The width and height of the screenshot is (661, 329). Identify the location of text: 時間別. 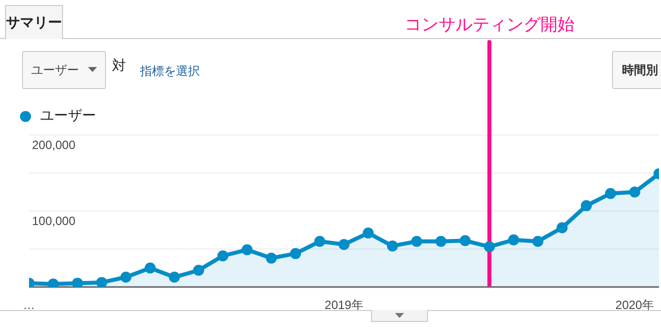
(636, 70).